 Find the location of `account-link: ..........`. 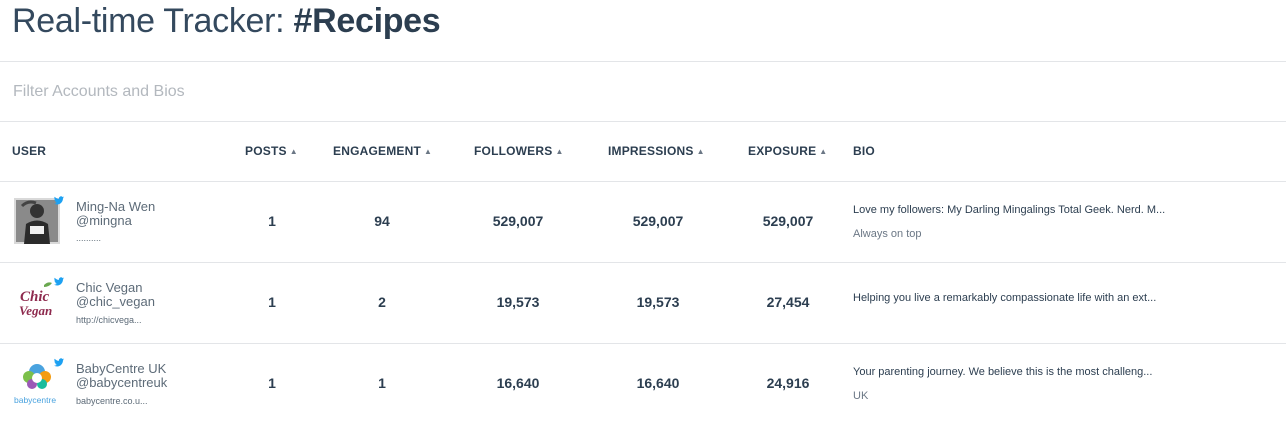

account-link: .......... is located at coordinates (89, 238).